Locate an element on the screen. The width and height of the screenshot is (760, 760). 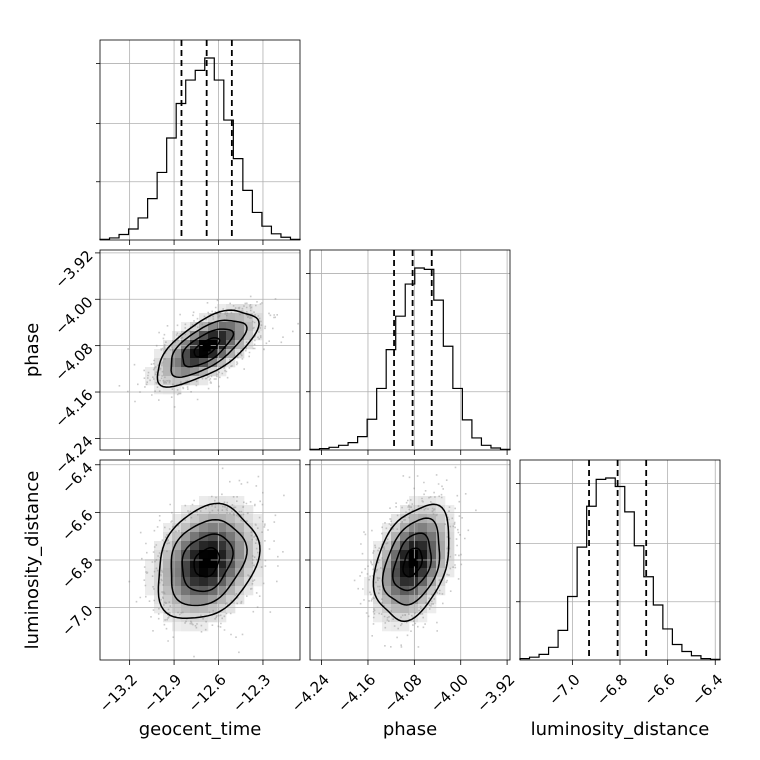
xlabel-luminosity_distance: luminosity_distance is located at coordinates (620, 729).